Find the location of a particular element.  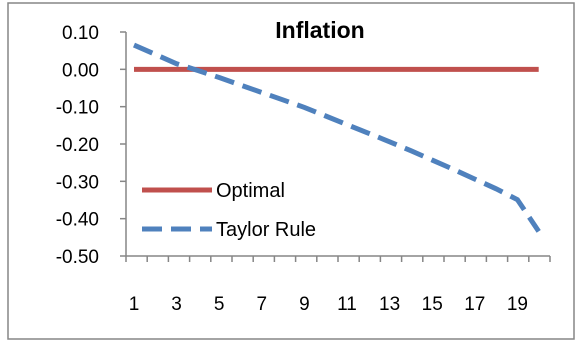

y-ticks: 0.10 0.00 -0.10 -0.20 -0.30 -0.40 -0.50 is located at coordinates (91, 145).